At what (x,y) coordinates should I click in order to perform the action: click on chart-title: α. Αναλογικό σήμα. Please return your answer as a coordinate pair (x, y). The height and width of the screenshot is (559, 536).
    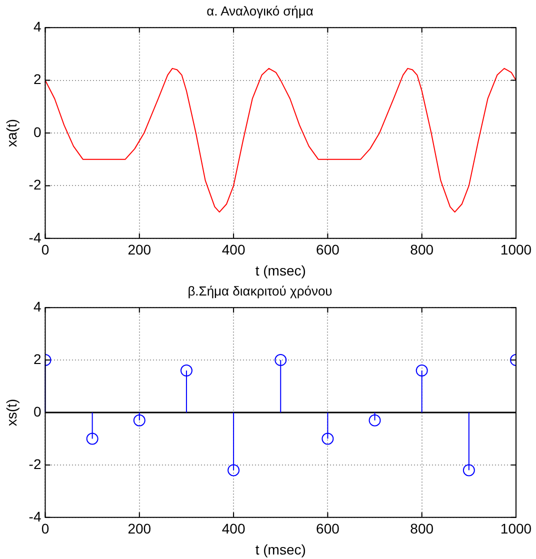
    Looking at the image, I should click on (260, 10).